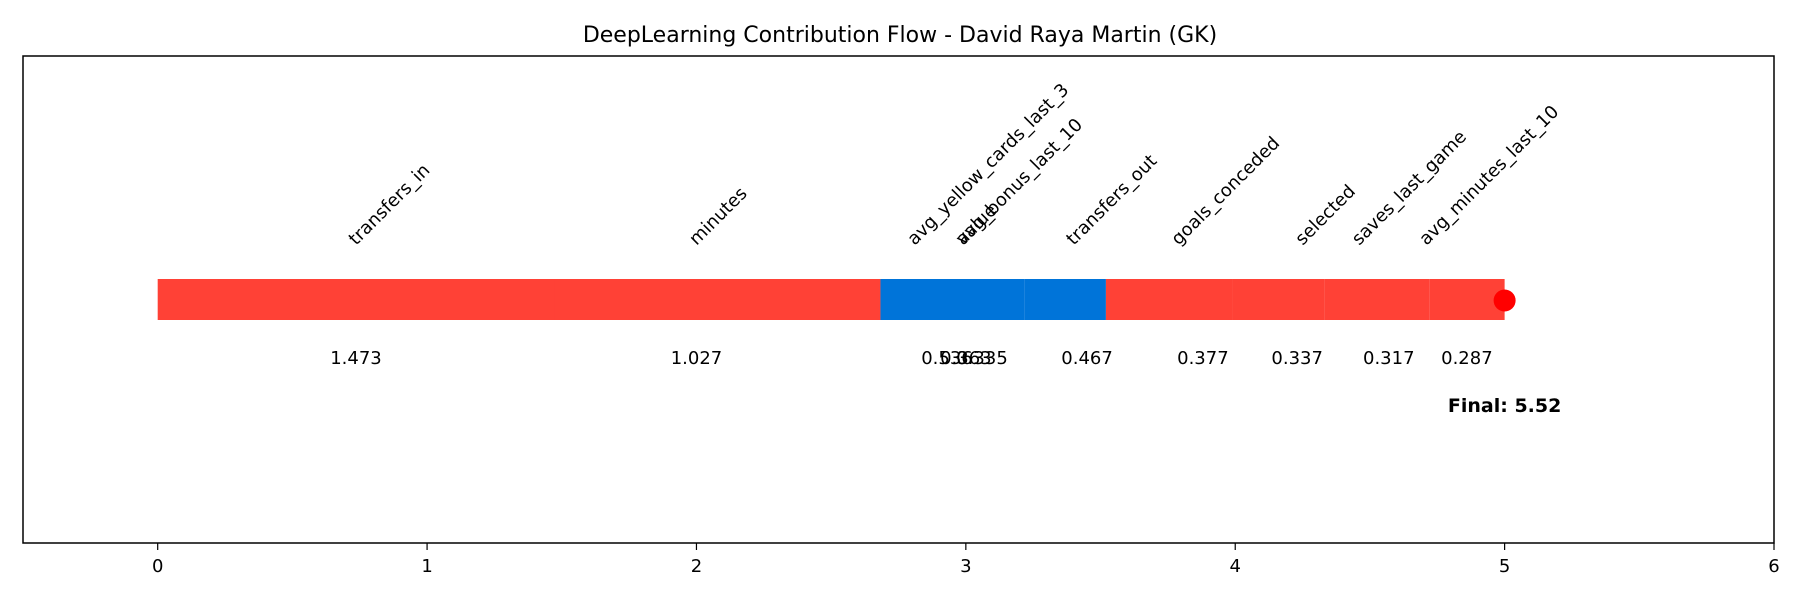 This screenshot has height=604, width=1800. I want to click on final-group: Final: 5.52, so click(1504, 353).